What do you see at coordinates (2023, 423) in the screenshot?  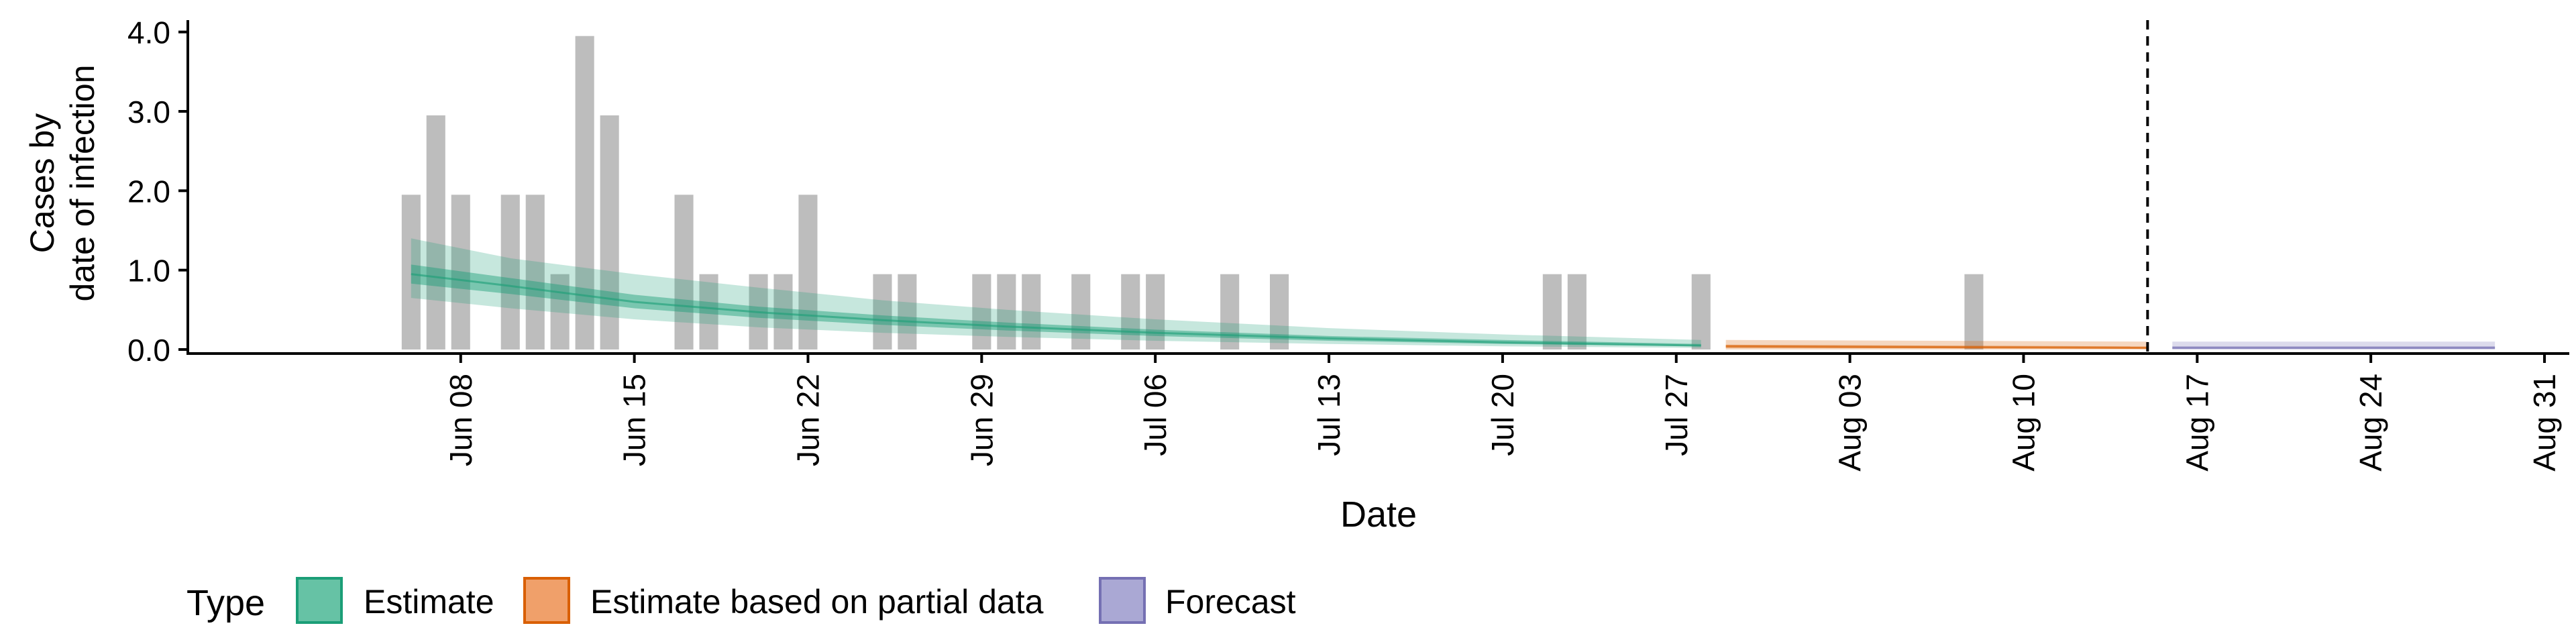 I see `x-tick-label: Aug 10` at bounding box center [2023, 423].